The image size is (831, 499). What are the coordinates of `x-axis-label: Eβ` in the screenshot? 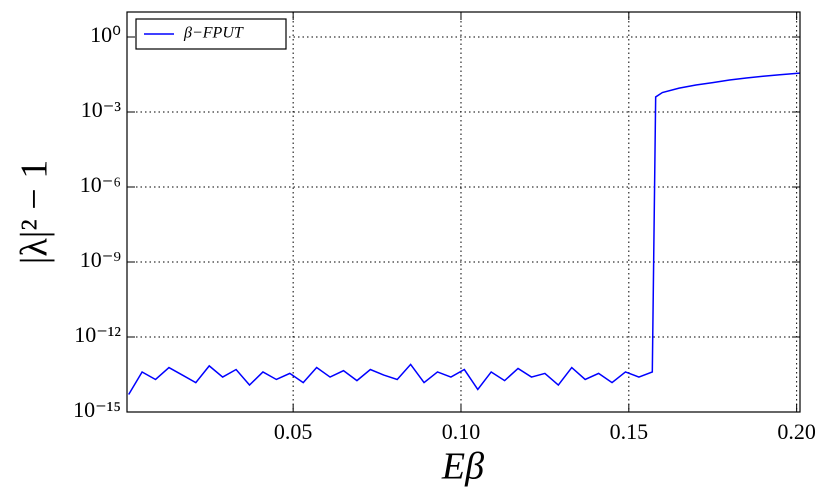 It's located at (462, 467).